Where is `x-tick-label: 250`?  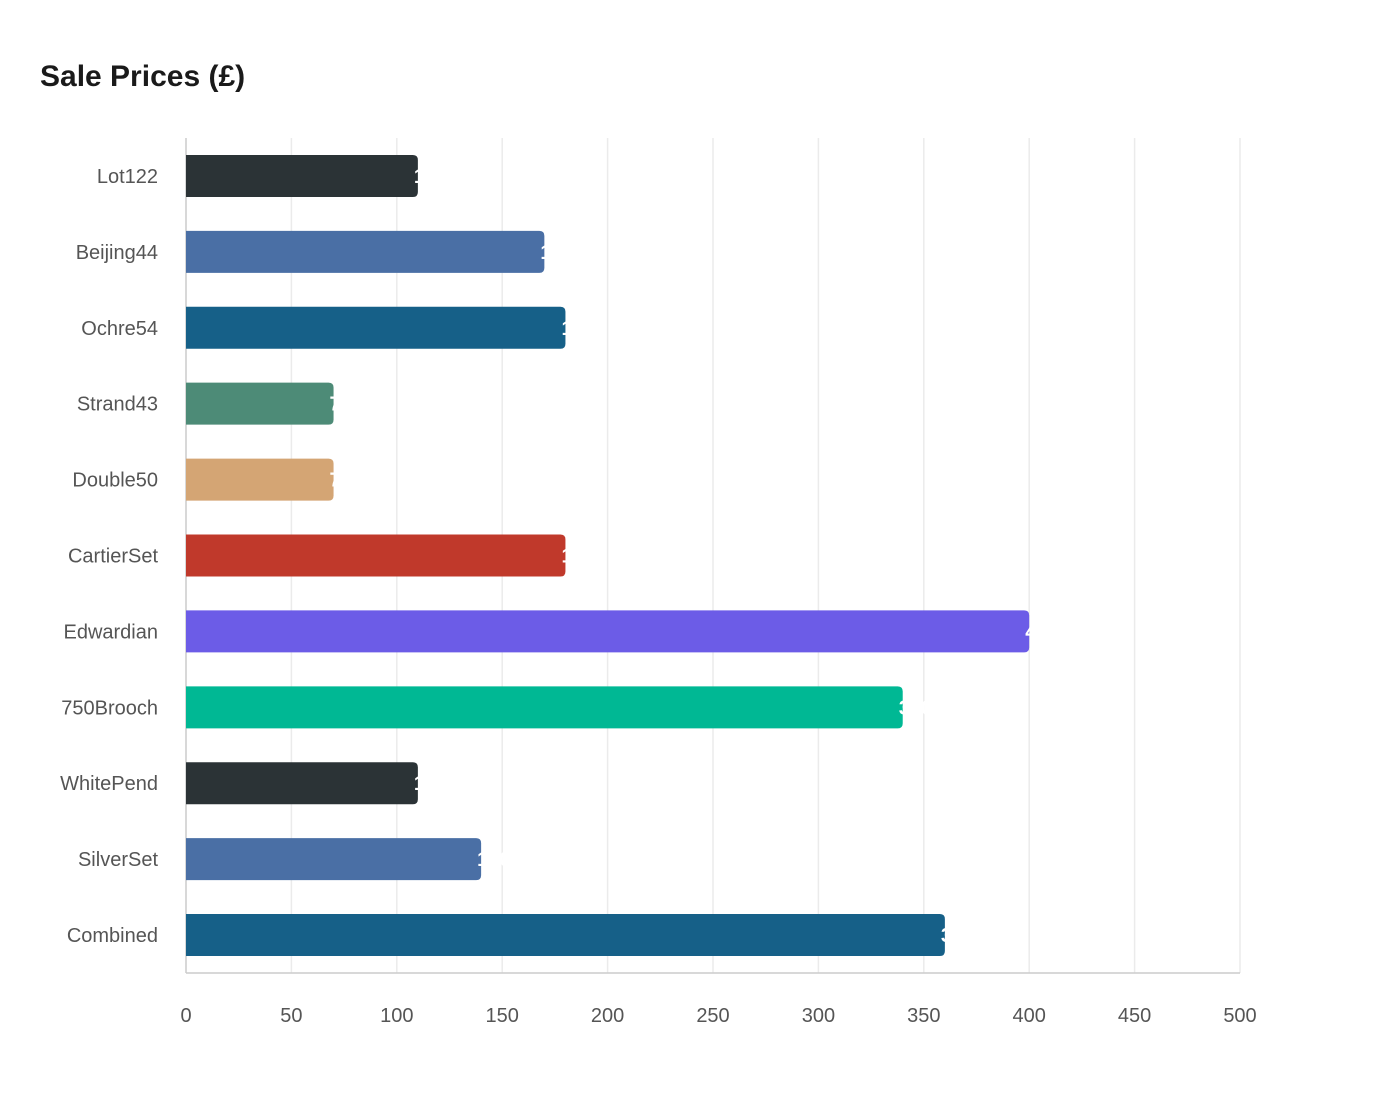 x-tick-label: 250 is located at coordinates (712, 1016).